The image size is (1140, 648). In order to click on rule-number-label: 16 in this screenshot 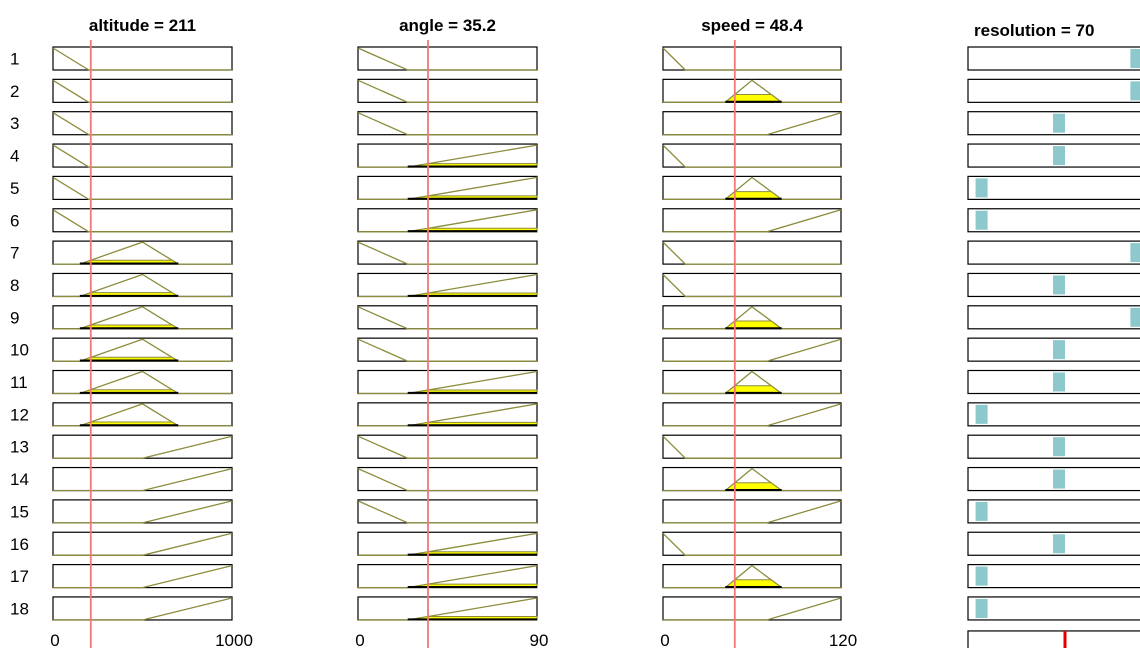, I will do `click(19, 544)`.